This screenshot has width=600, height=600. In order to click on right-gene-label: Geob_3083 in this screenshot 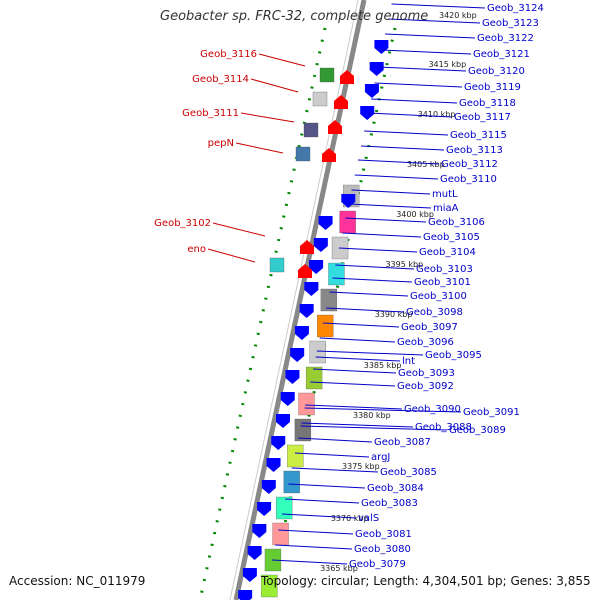, I will do `click(389, 503)`.